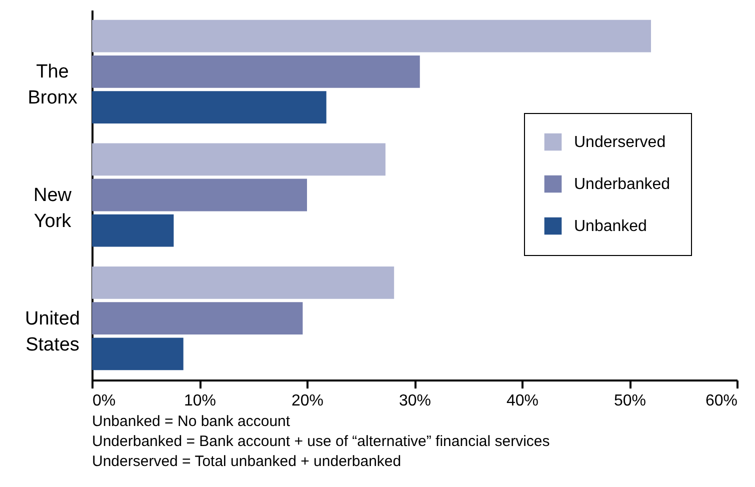 This screenshot has width=755, height=487. Describe the element at coordinates (622, 184) in the screenshot. I see `legend-label: Underbanked` at that location.